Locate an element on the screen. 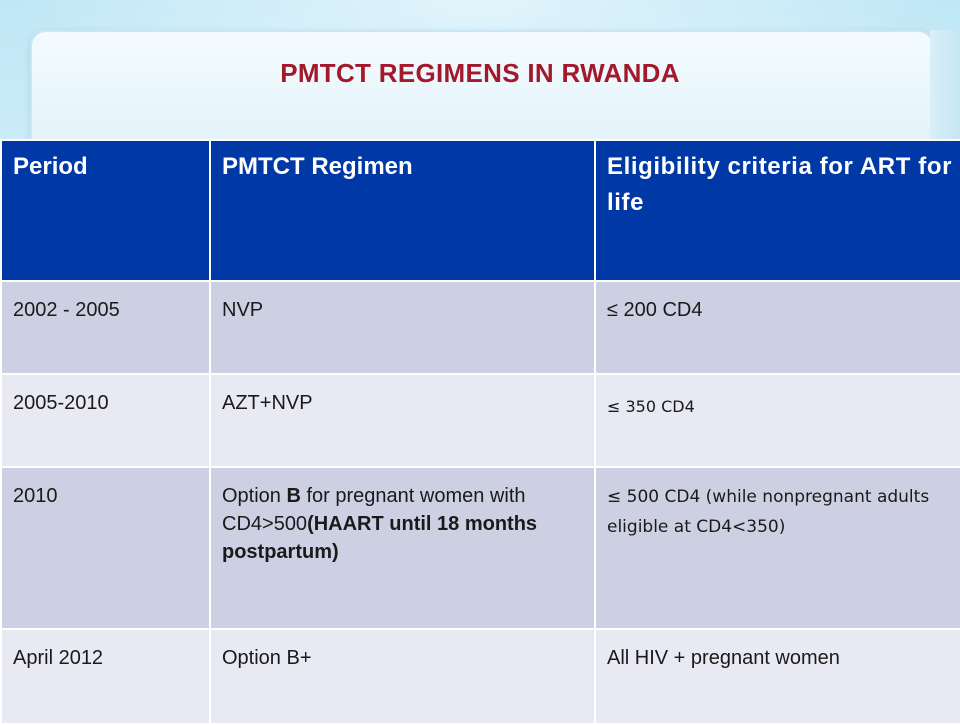 This screenshot has height=725, width=960. header-eligibility: Eligibility criteria for ART for life is located at coordinates (777, 210).